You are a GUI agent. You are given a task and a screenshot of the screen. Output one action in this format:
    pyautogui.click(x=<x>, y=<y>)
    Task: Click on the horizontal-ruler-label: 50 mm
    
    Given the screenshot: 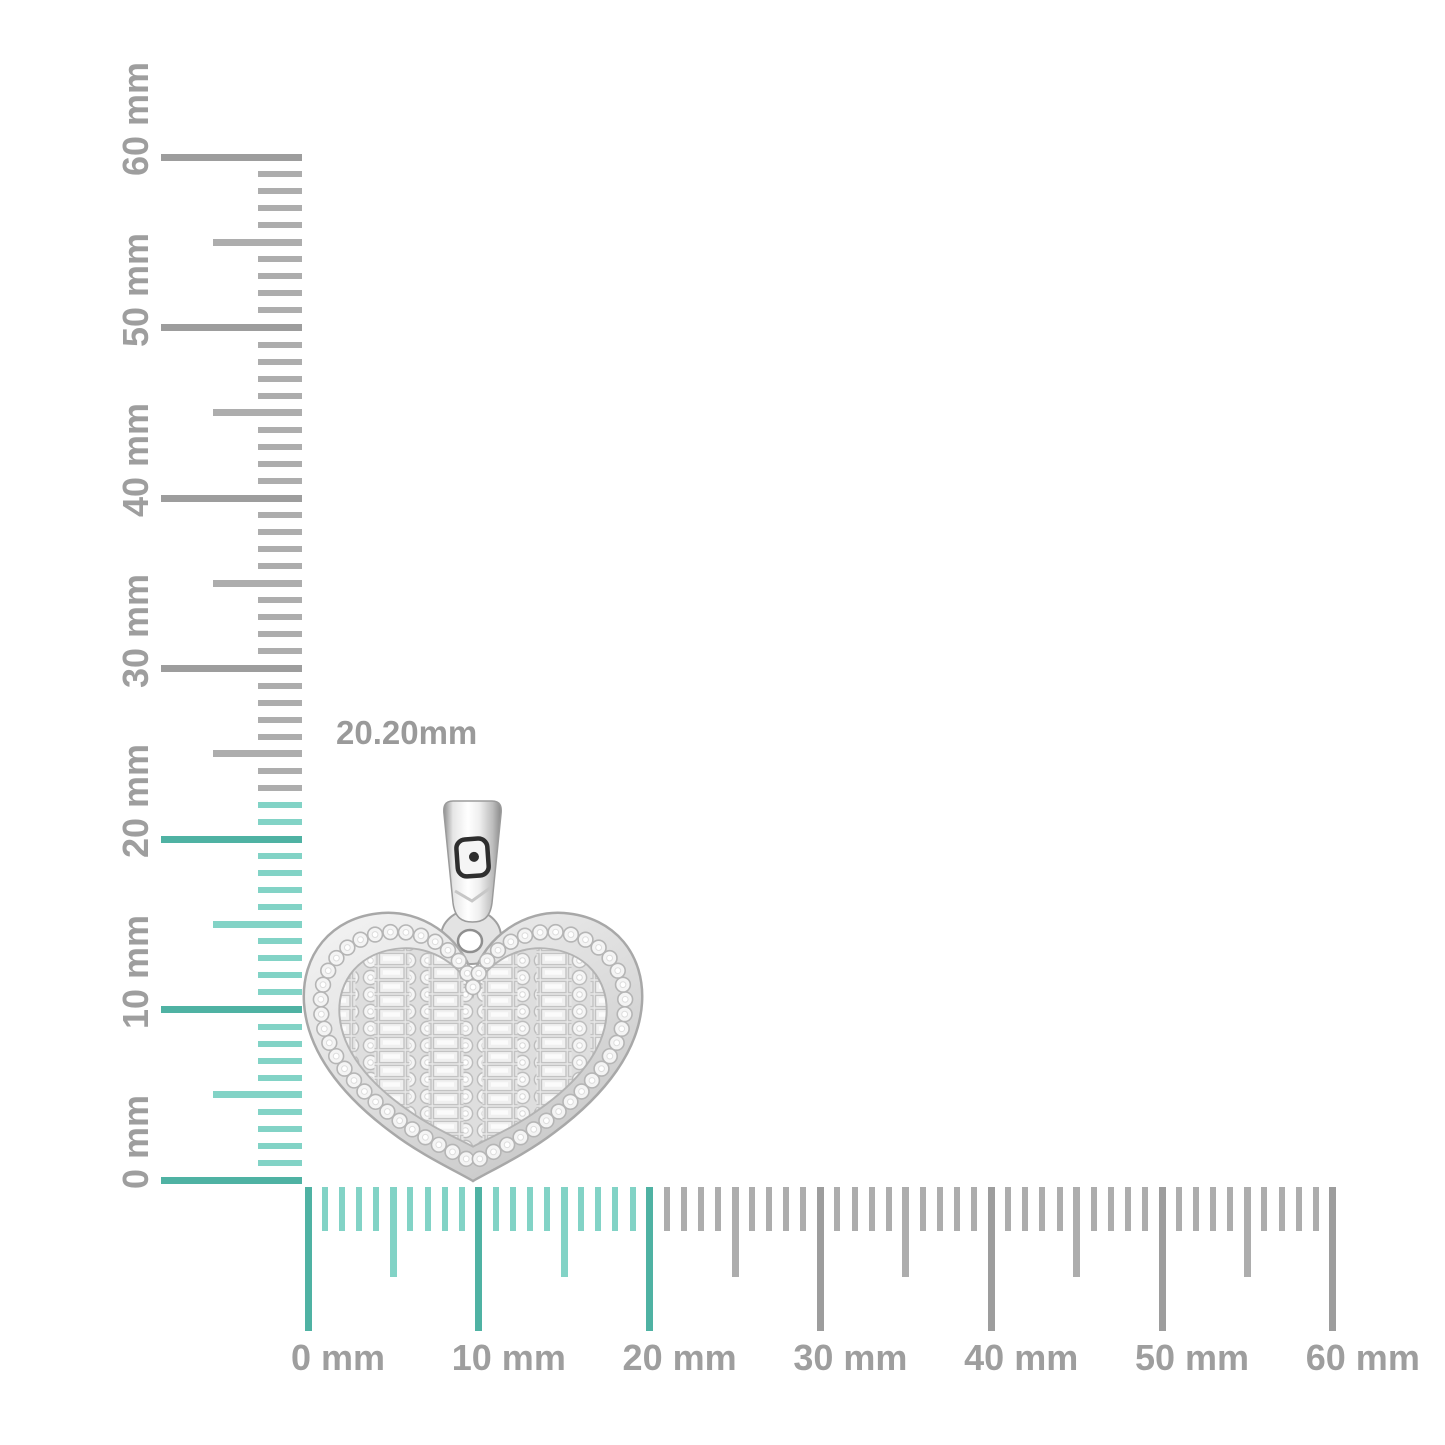 What is the action you would take?
    pyautogui.click(x=1192, y=1357)
    